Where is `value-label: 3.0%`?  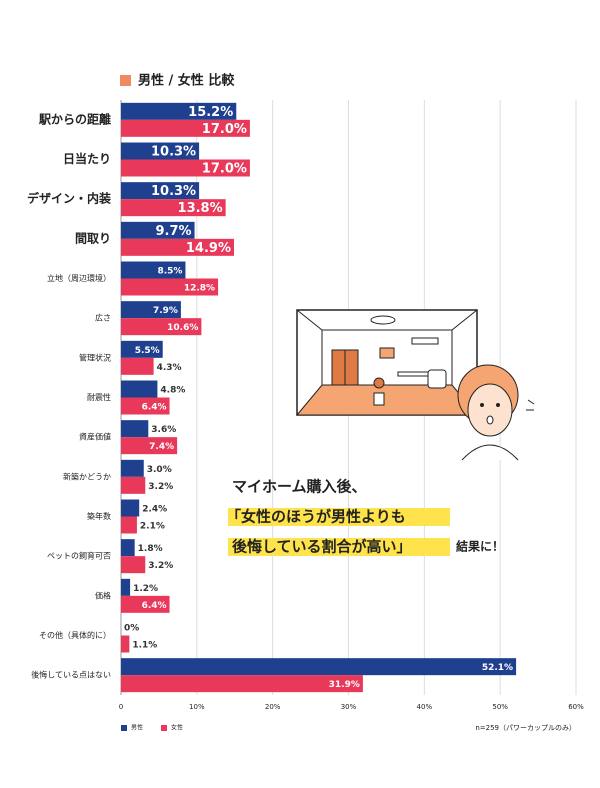
value-label: 3.0% is located at coordinates (159, 470).